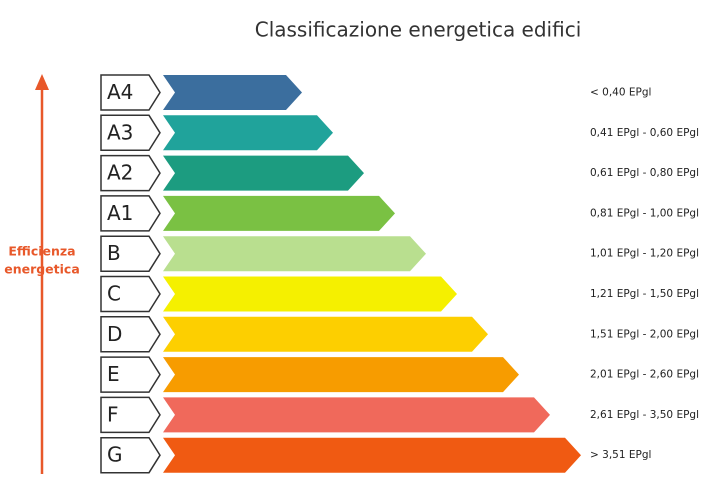 Image resolution: width=726 pixels, height=490 pixels. Describe the element at coordinates (644, 213) in the screenshot. I see `class-range: 0,81 EPgl - 1,00 EPgl` at that location.